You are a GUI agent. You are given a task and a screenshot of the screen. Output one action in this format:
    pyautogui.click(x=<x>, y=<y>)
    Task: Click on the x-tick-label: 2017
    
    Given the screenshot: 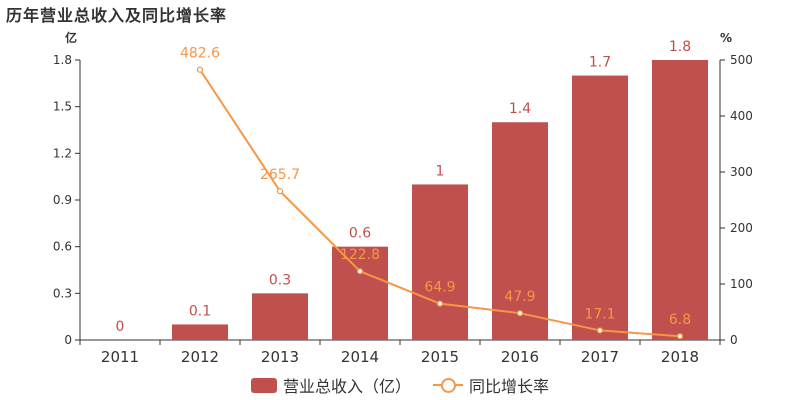 What is the action you would take?
    pyautogui.click(x=600, y=357)
    